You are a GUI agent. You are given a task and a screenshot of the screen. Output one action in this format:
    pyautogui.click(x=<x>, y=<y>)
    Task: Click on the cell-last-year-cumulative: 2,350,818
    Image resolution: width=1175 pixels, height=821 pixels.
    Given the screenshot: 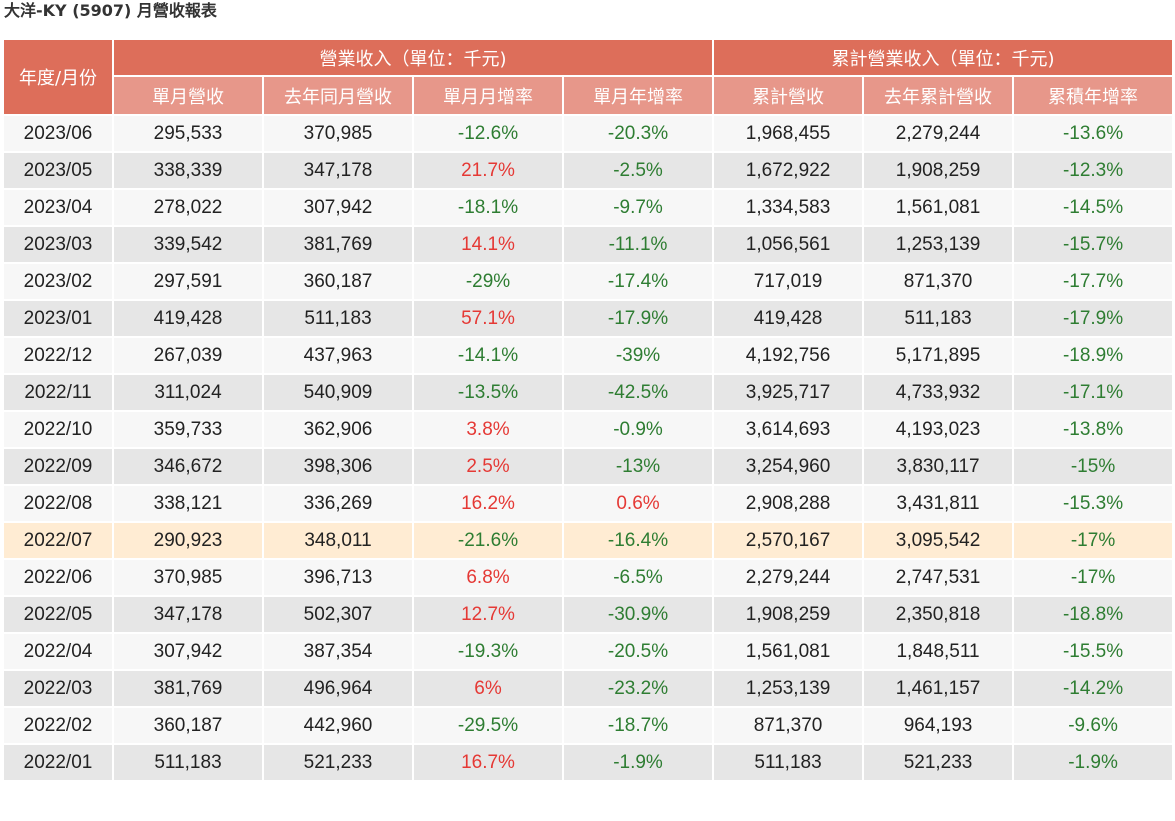 What is the action you would take?
    pyautogui.click(x=938, y=614)
    